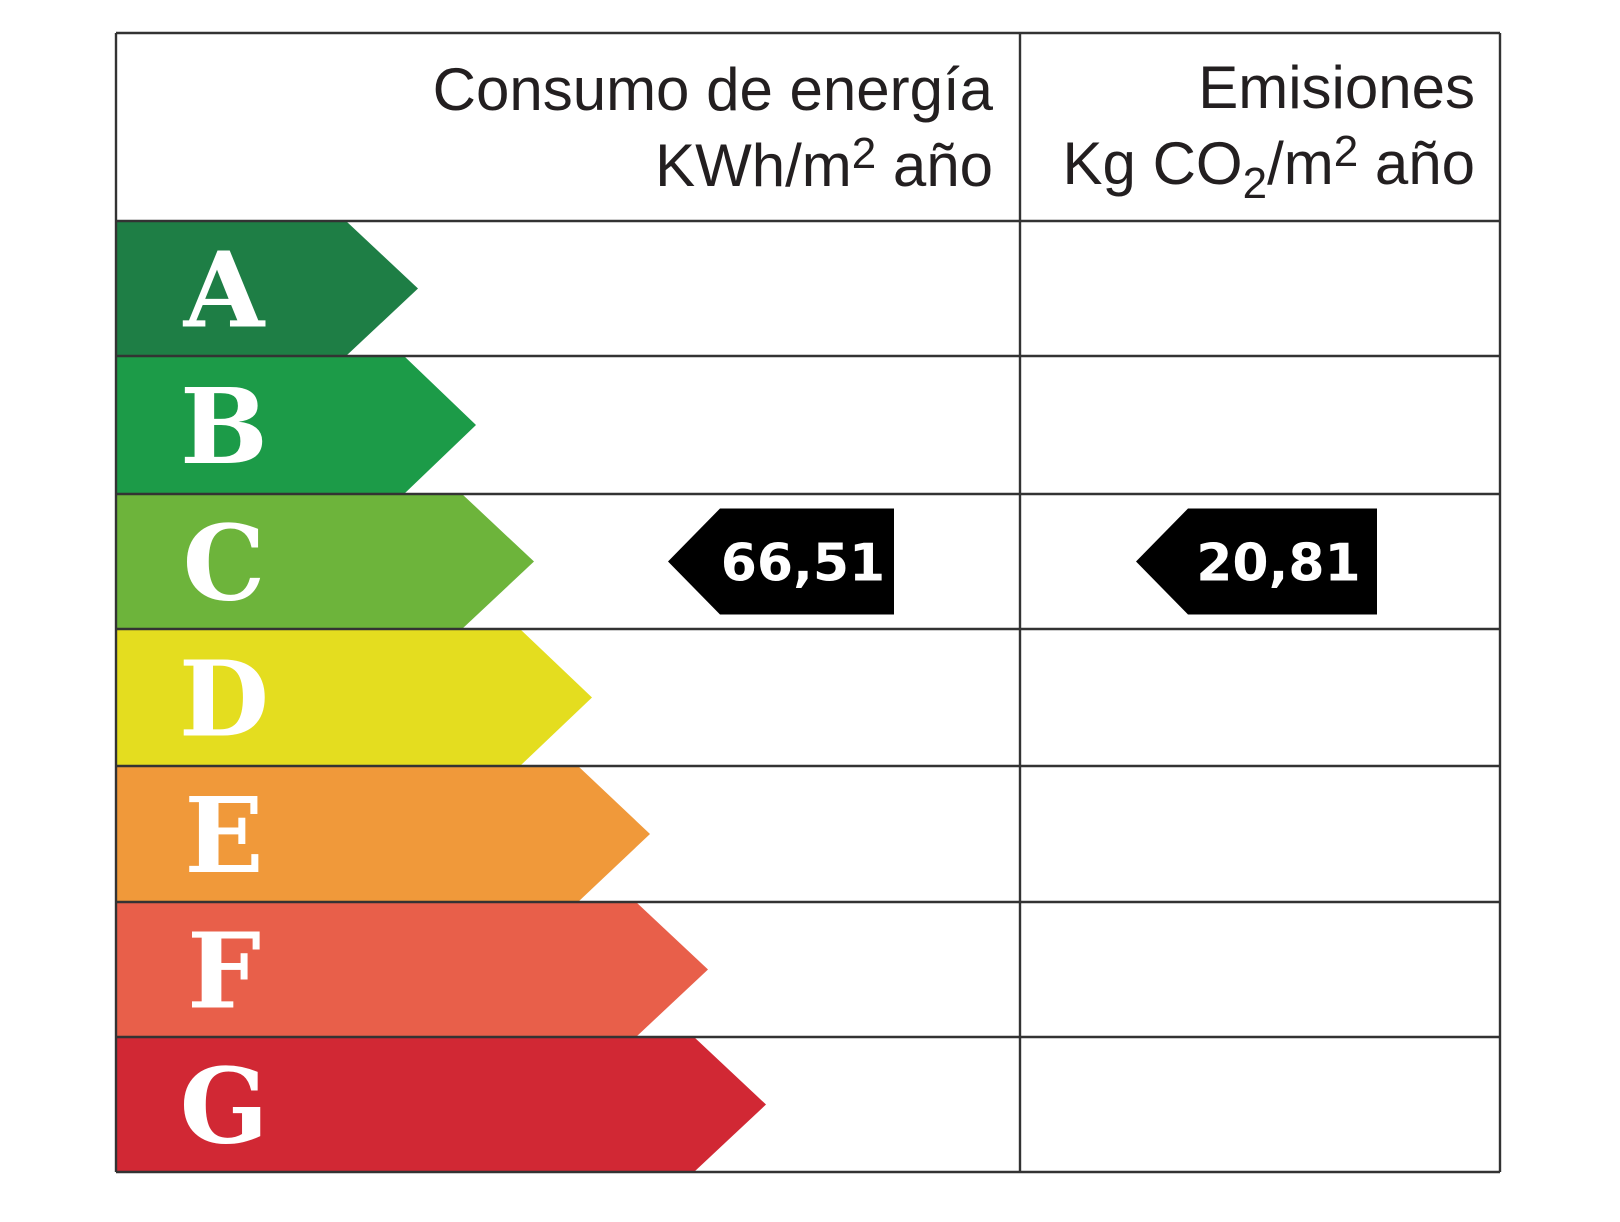  Describe the element at coordinates (712, 89) in the screenshot. I see `energy-header-title: Consumo de energía` at that location.